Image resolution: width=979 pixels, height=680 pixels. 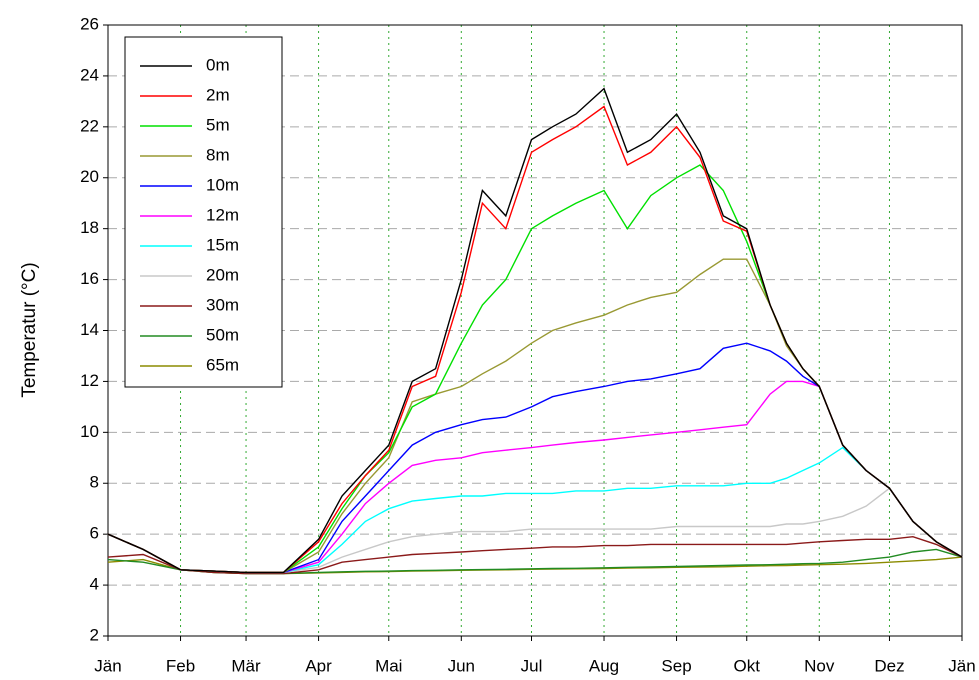 I want to click on y-axis-label: Temperatur (°C), so click(x=29, y=329).